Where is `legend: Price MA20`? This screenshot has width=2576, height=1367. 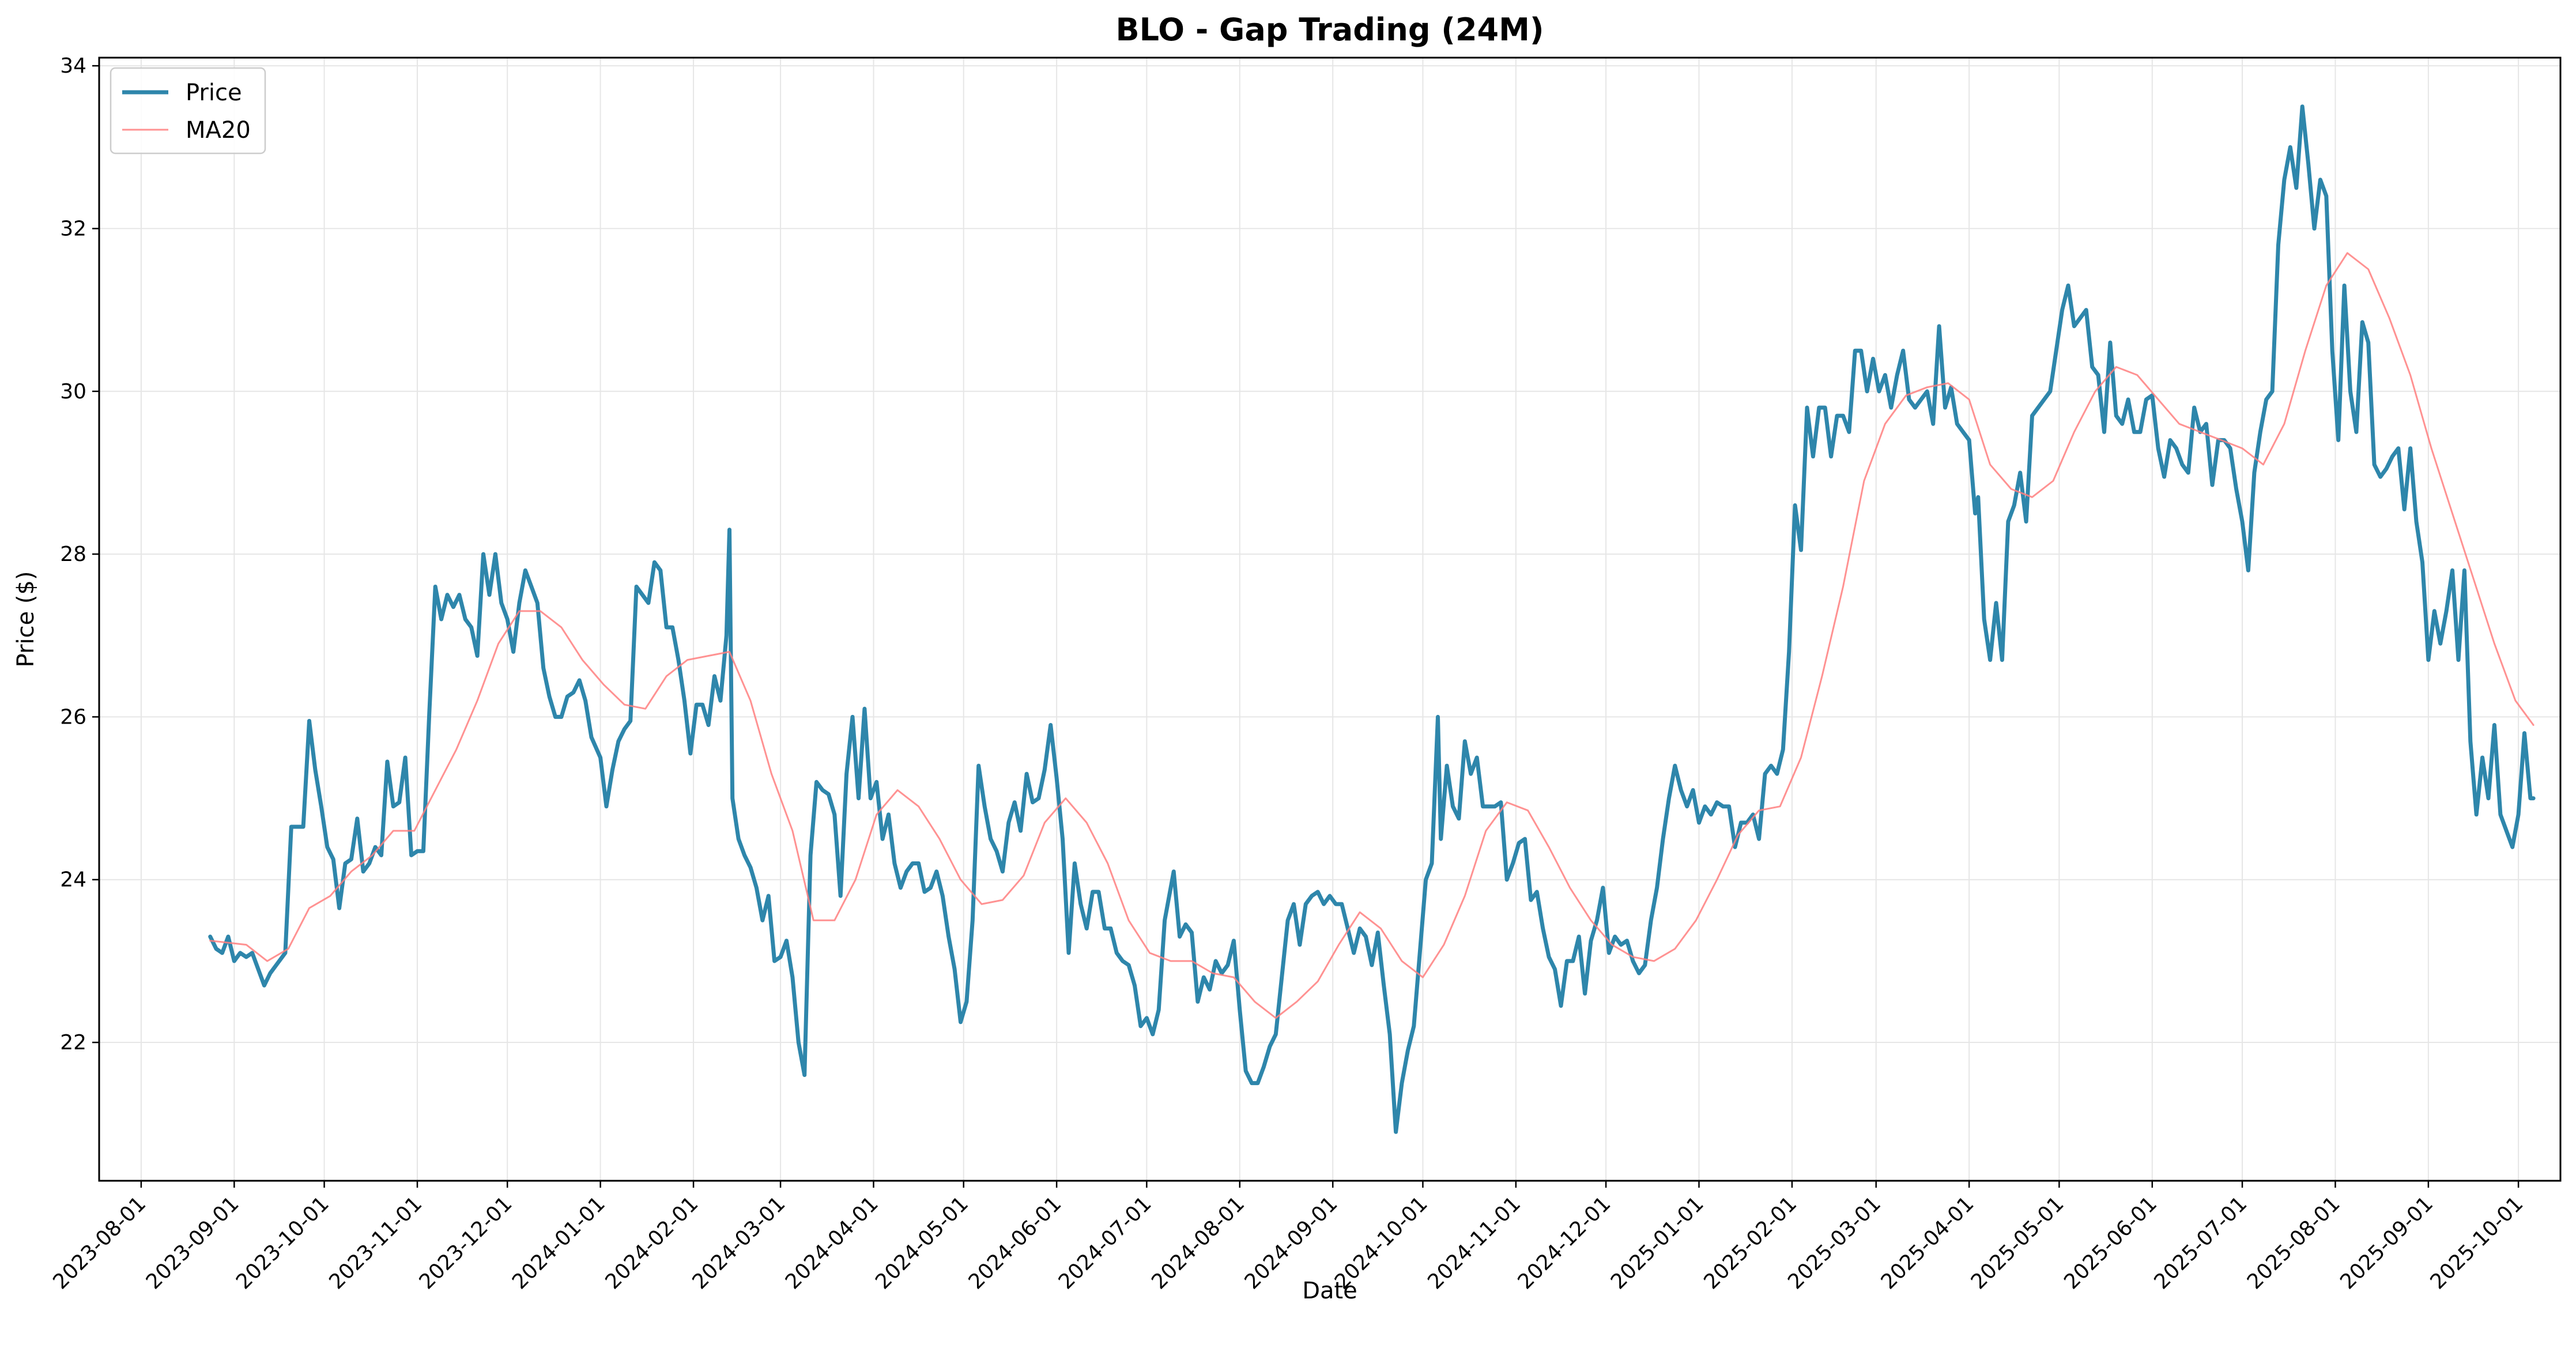
legend: Price MA20 is located at coordinates (188, 111).